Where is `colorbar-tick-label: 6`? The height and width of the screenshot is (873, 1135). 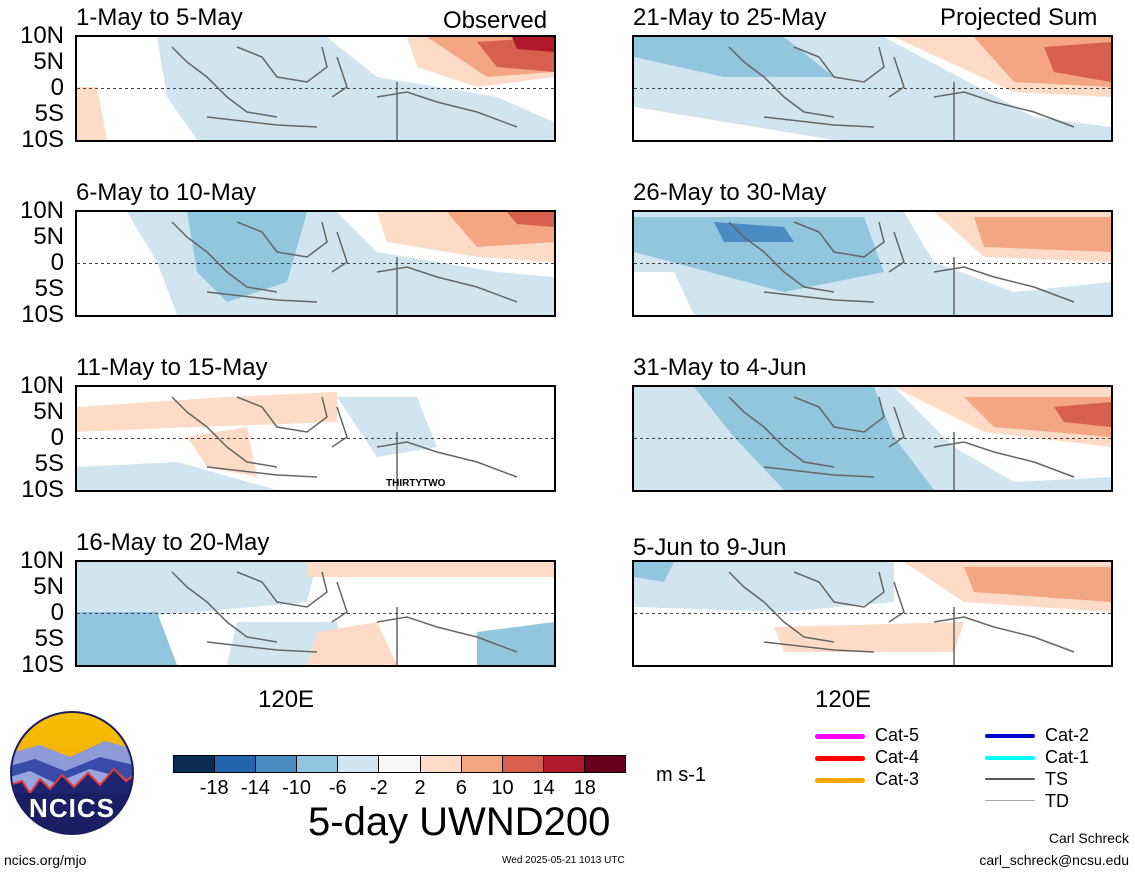 colorbar-tick-label: 6 is located at coordinates (461, 788).